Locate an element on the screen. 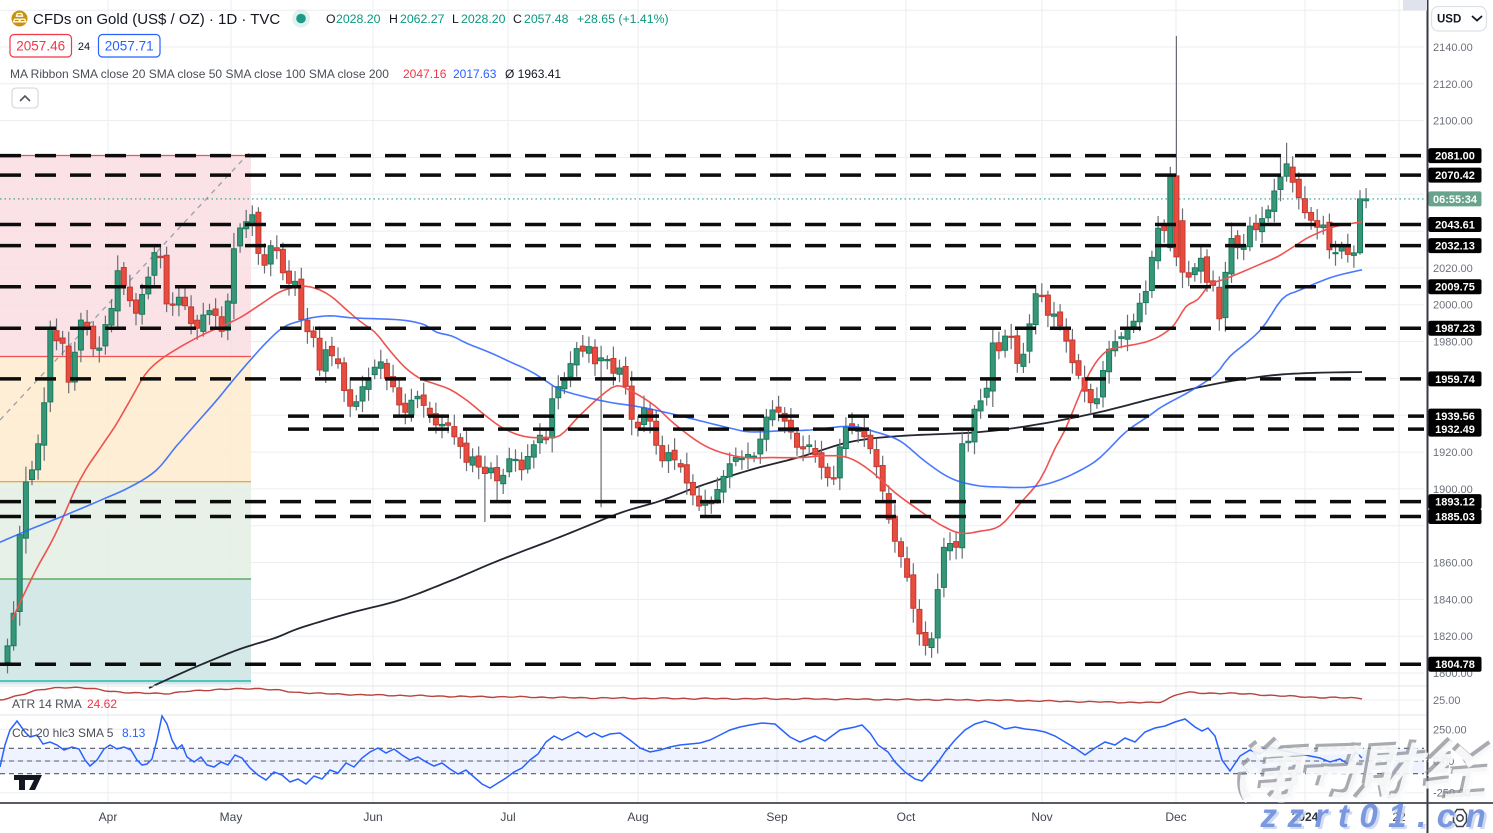  svg-text: 2120.00 is located at coordinates (1453, 85).